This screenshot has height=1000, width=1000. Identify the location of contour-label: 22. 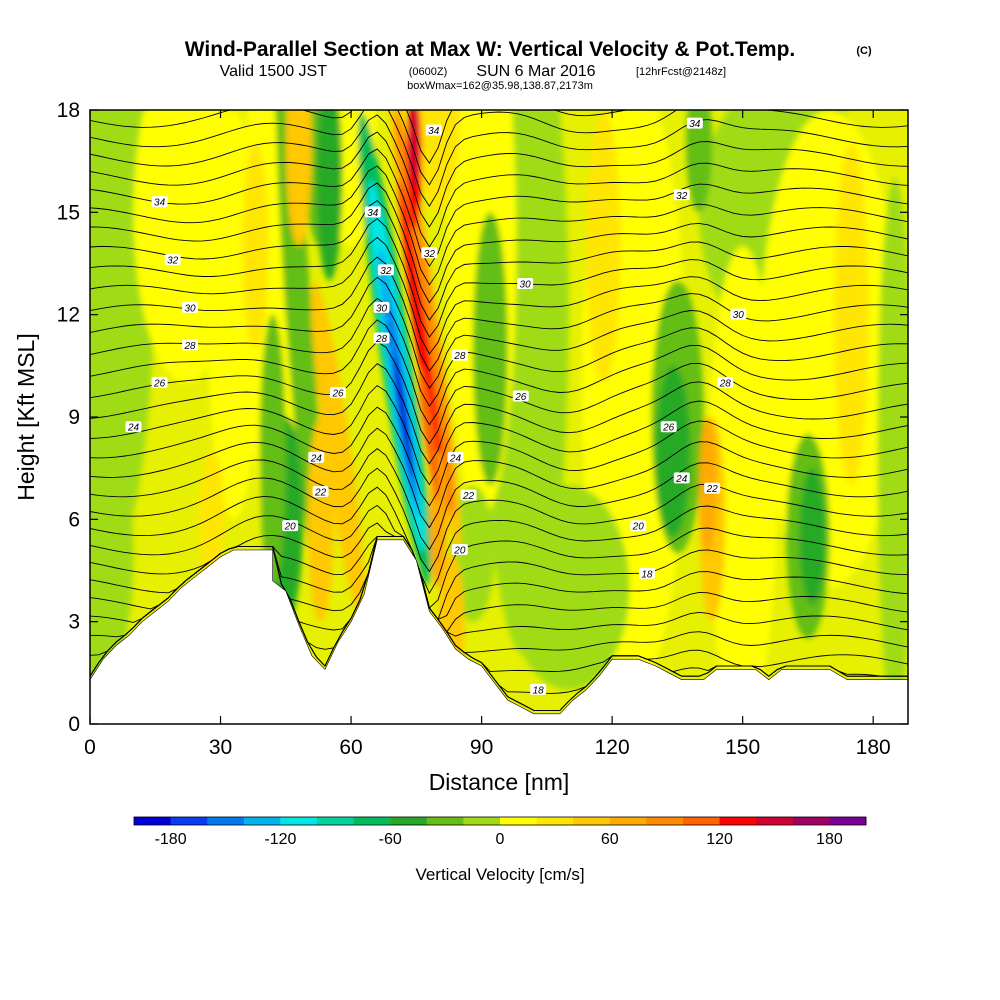
(468, 495).